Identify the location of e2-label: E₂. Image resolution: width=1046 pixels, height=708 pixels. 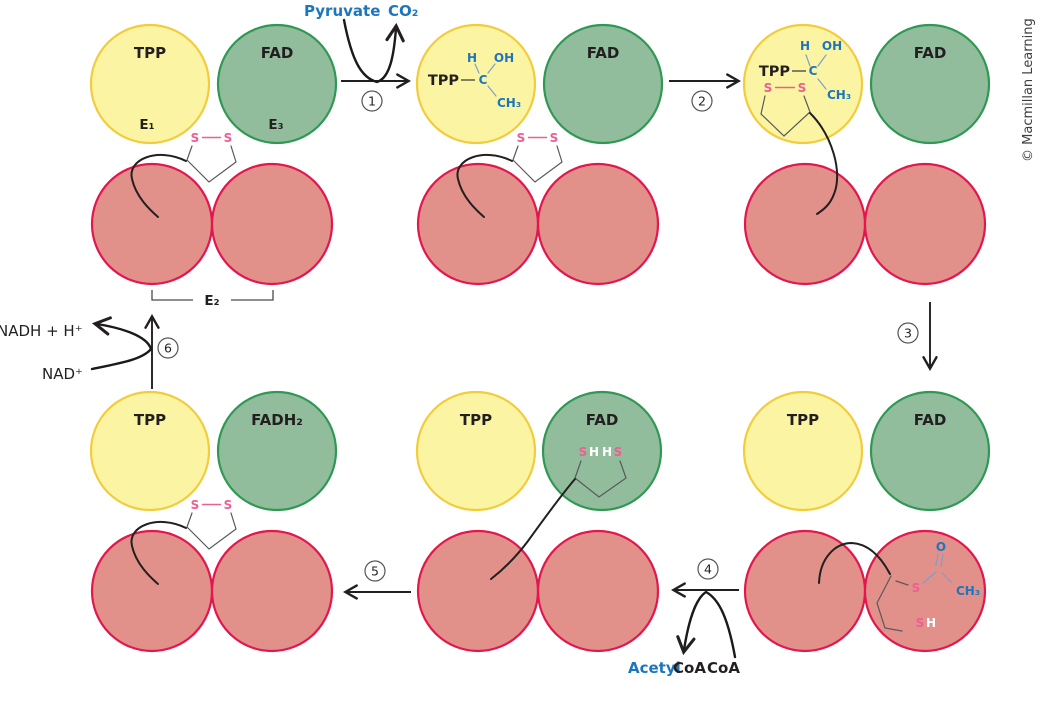
(211, 301).